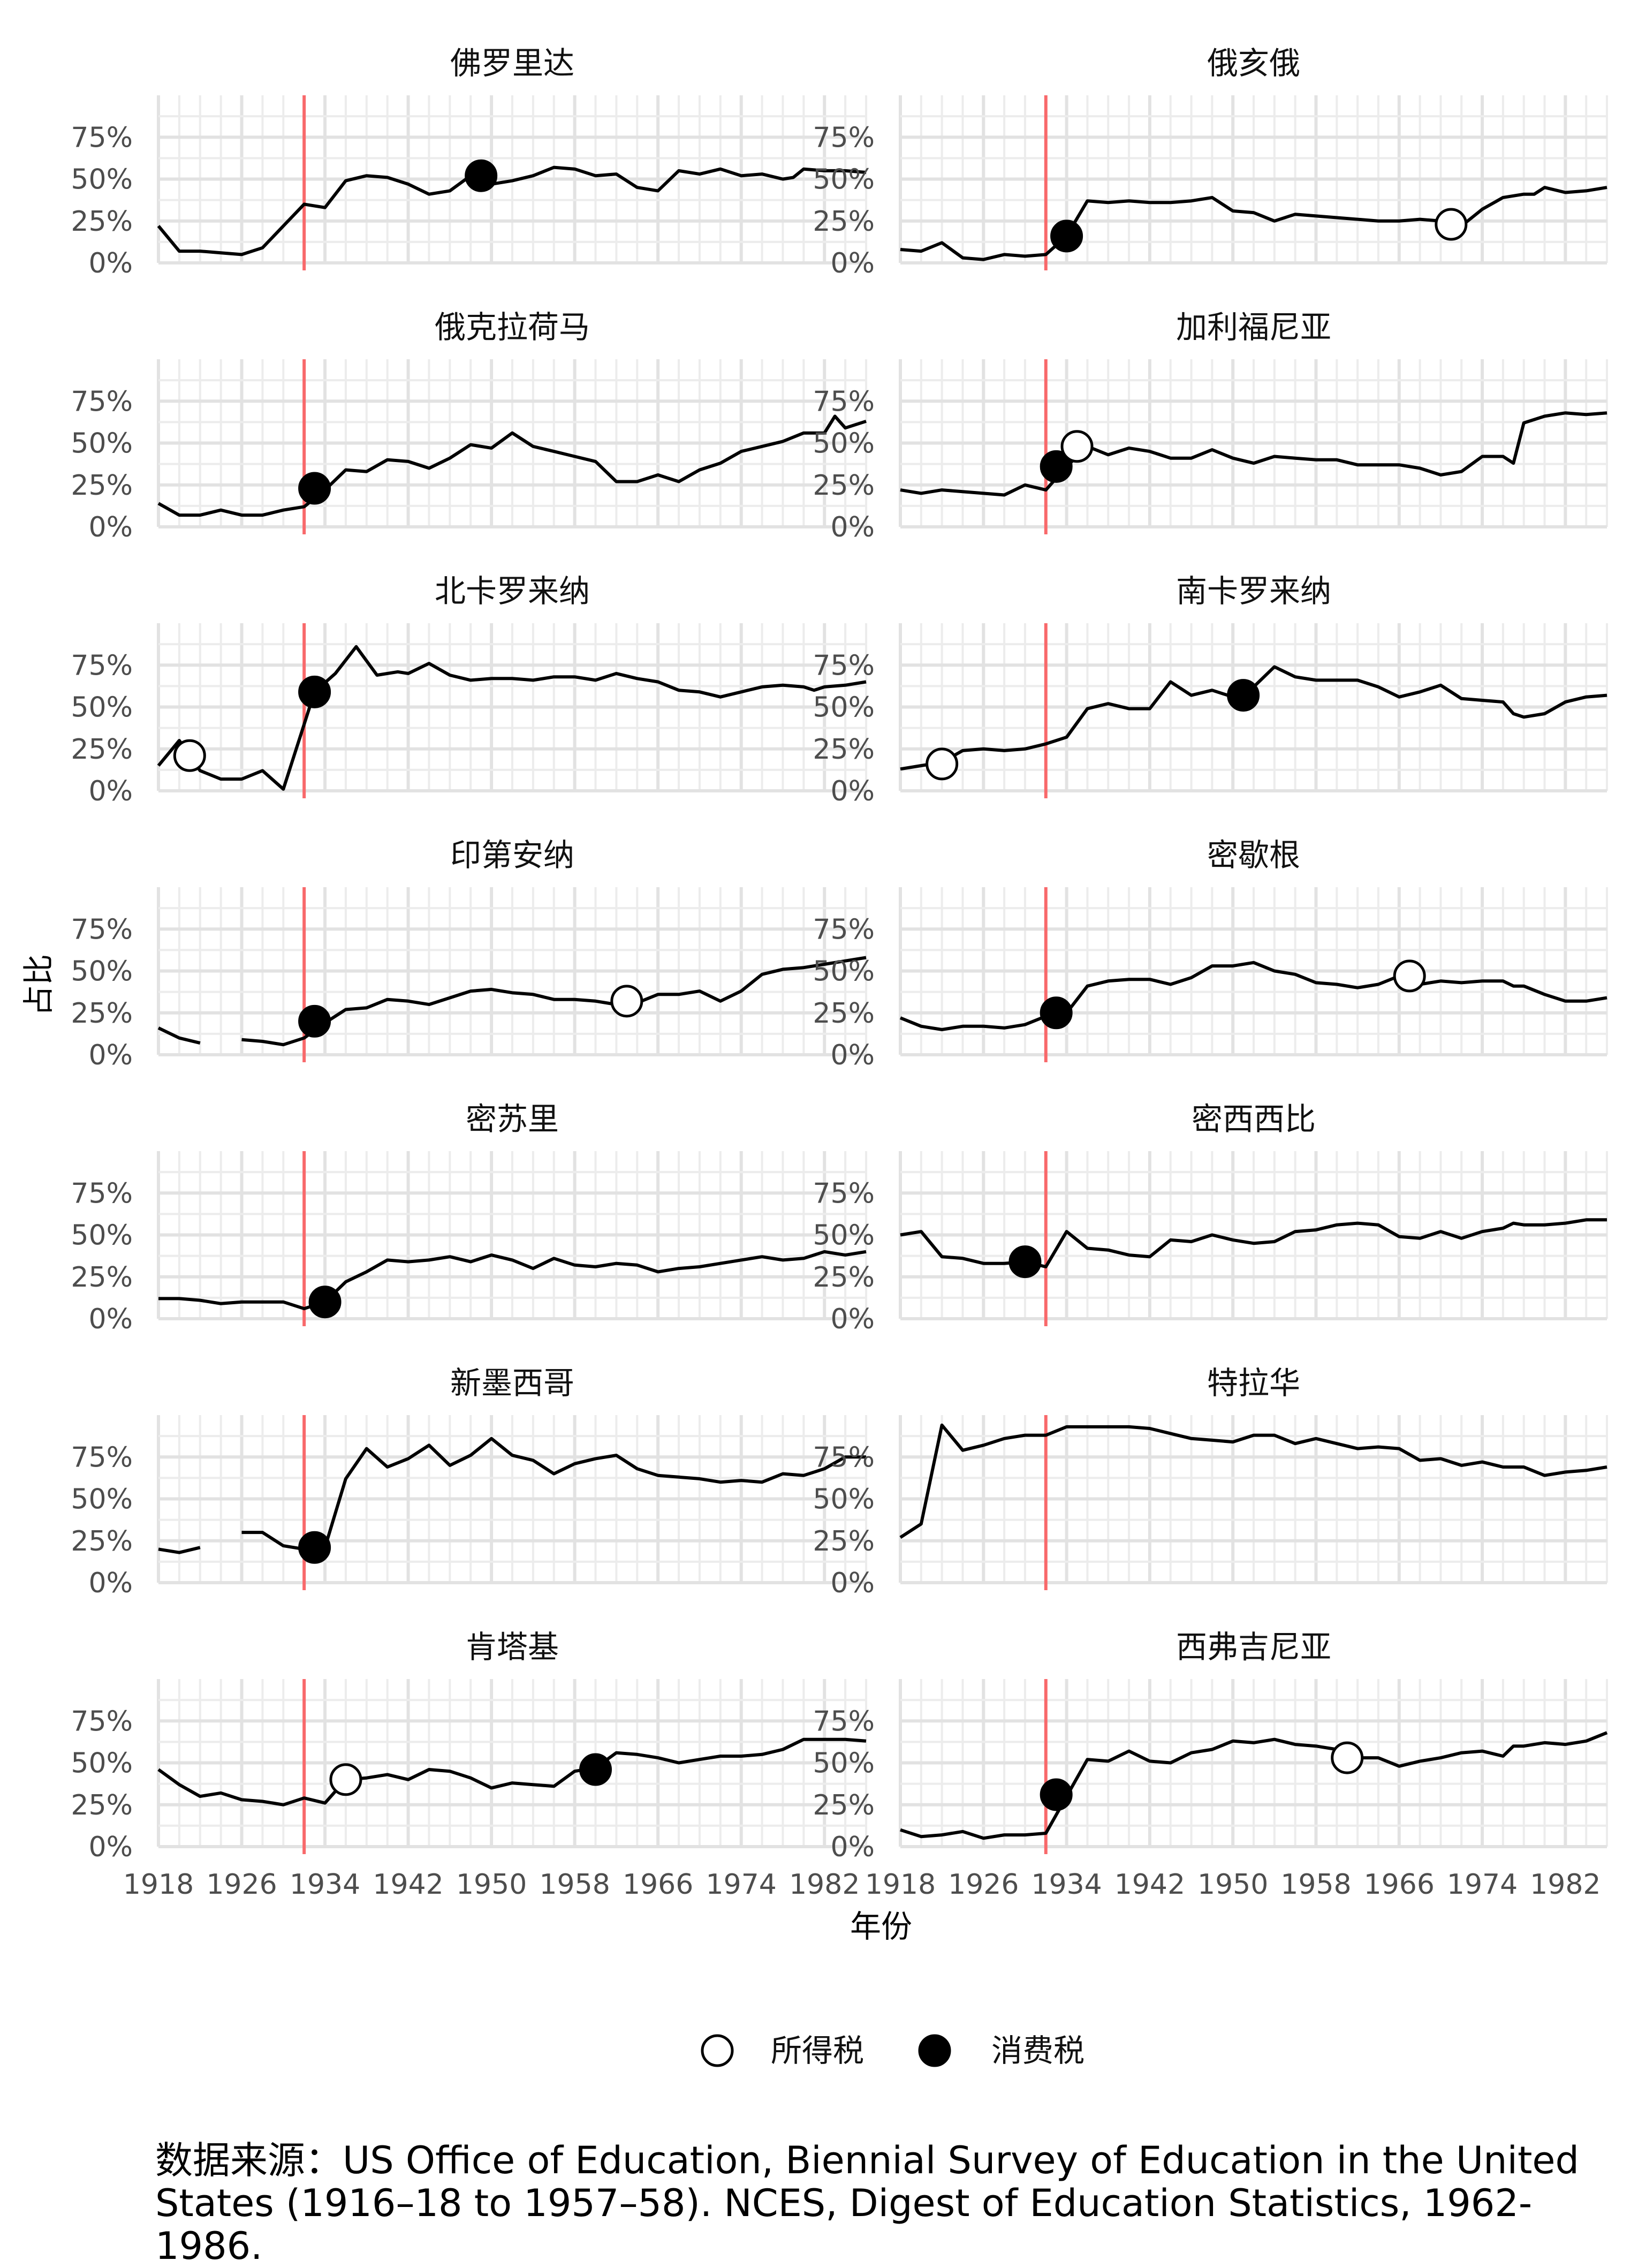 The image size is (1638, 2268). Describe the element at coordinates (658, 1885) in the screenshot. I see `x-tick-label: 1966` at that location.